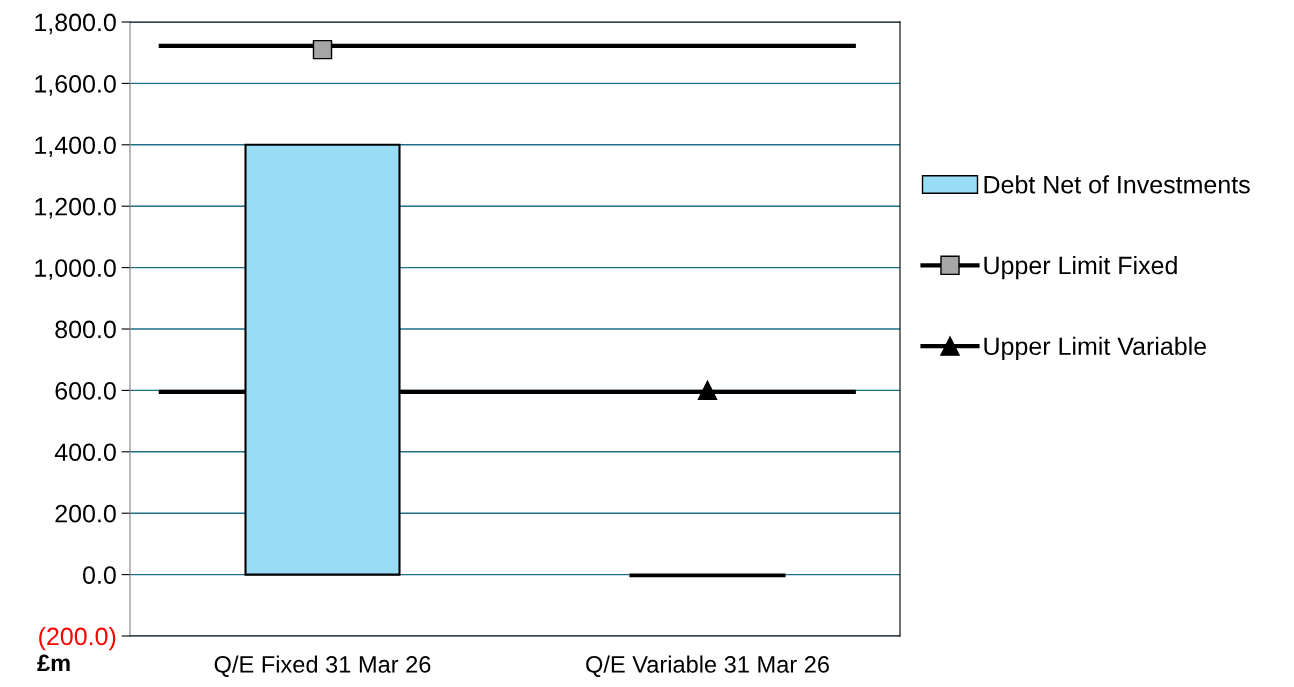 This screenshot has height=687, width=1294. I want to click on y-tick-label: 800.0, so click(85, 329).